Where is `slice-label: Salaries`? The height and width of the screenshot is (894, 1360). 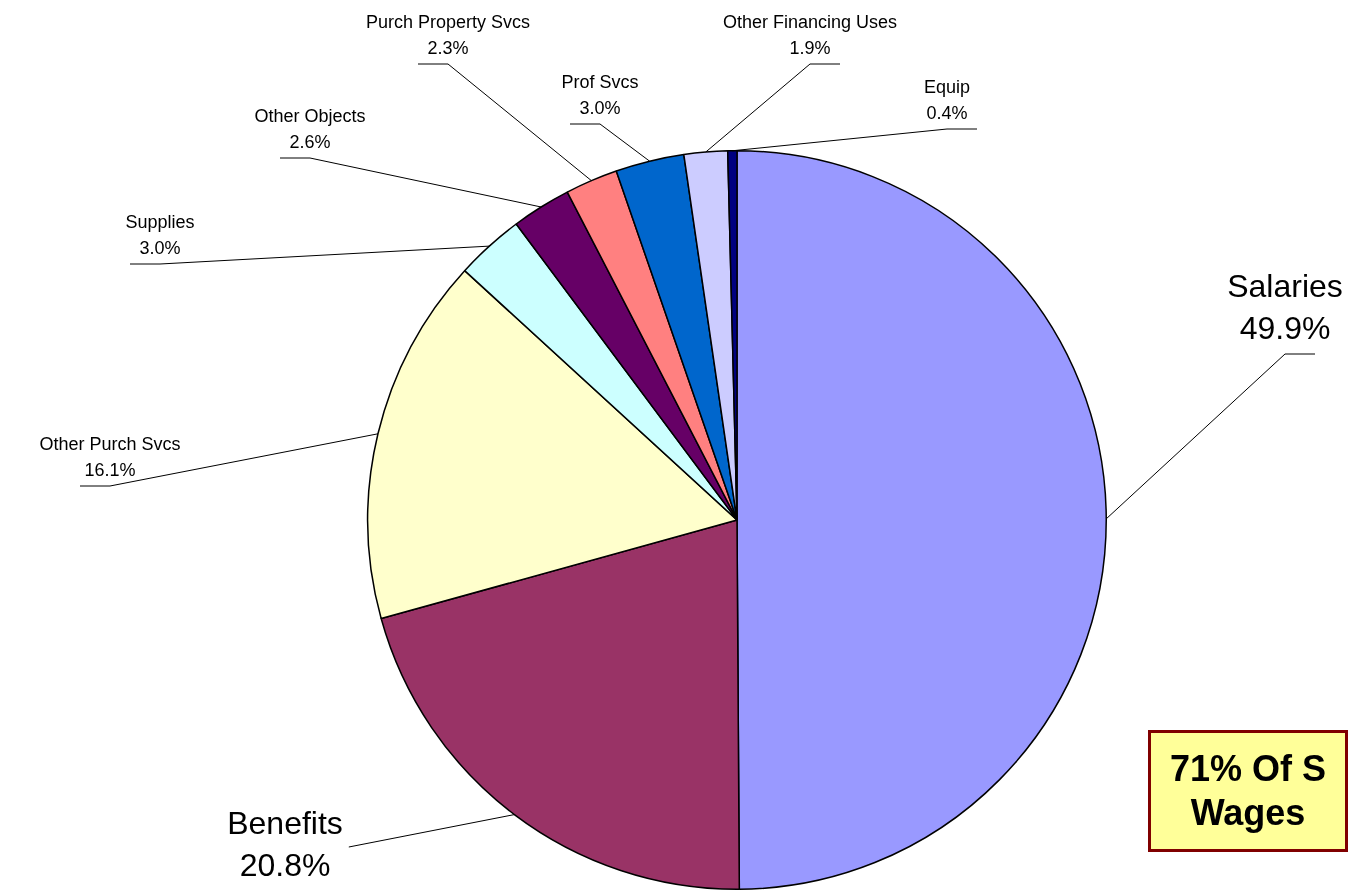 slice-label: Salaries is located at coordinates (1285, 285).